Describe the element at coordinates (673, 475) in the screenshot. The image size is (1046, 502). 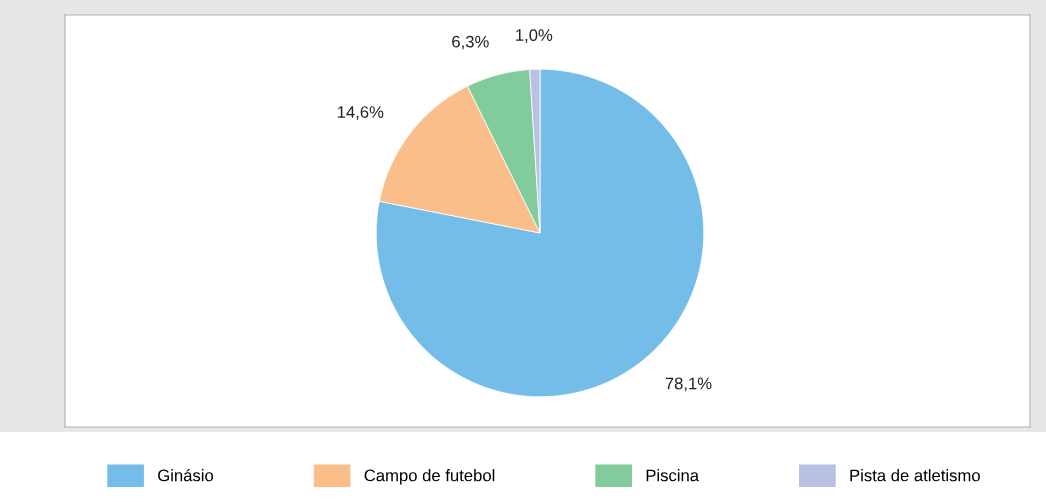
I see `legend-label: Piscina` at that location.